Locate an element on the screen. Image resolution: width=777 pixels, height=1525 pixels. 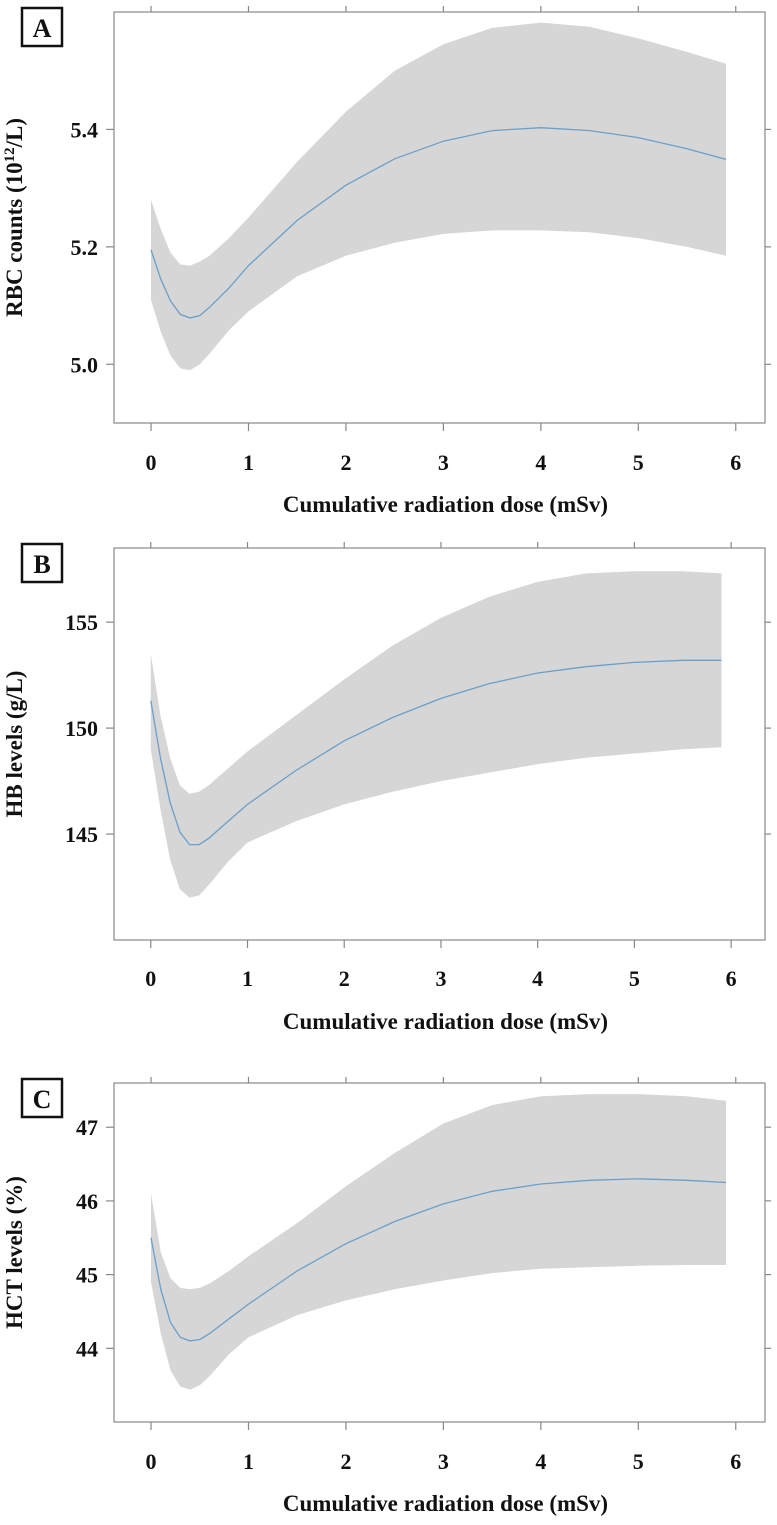
y-tick-label: 5.2 is located at coordinates (85, 247).